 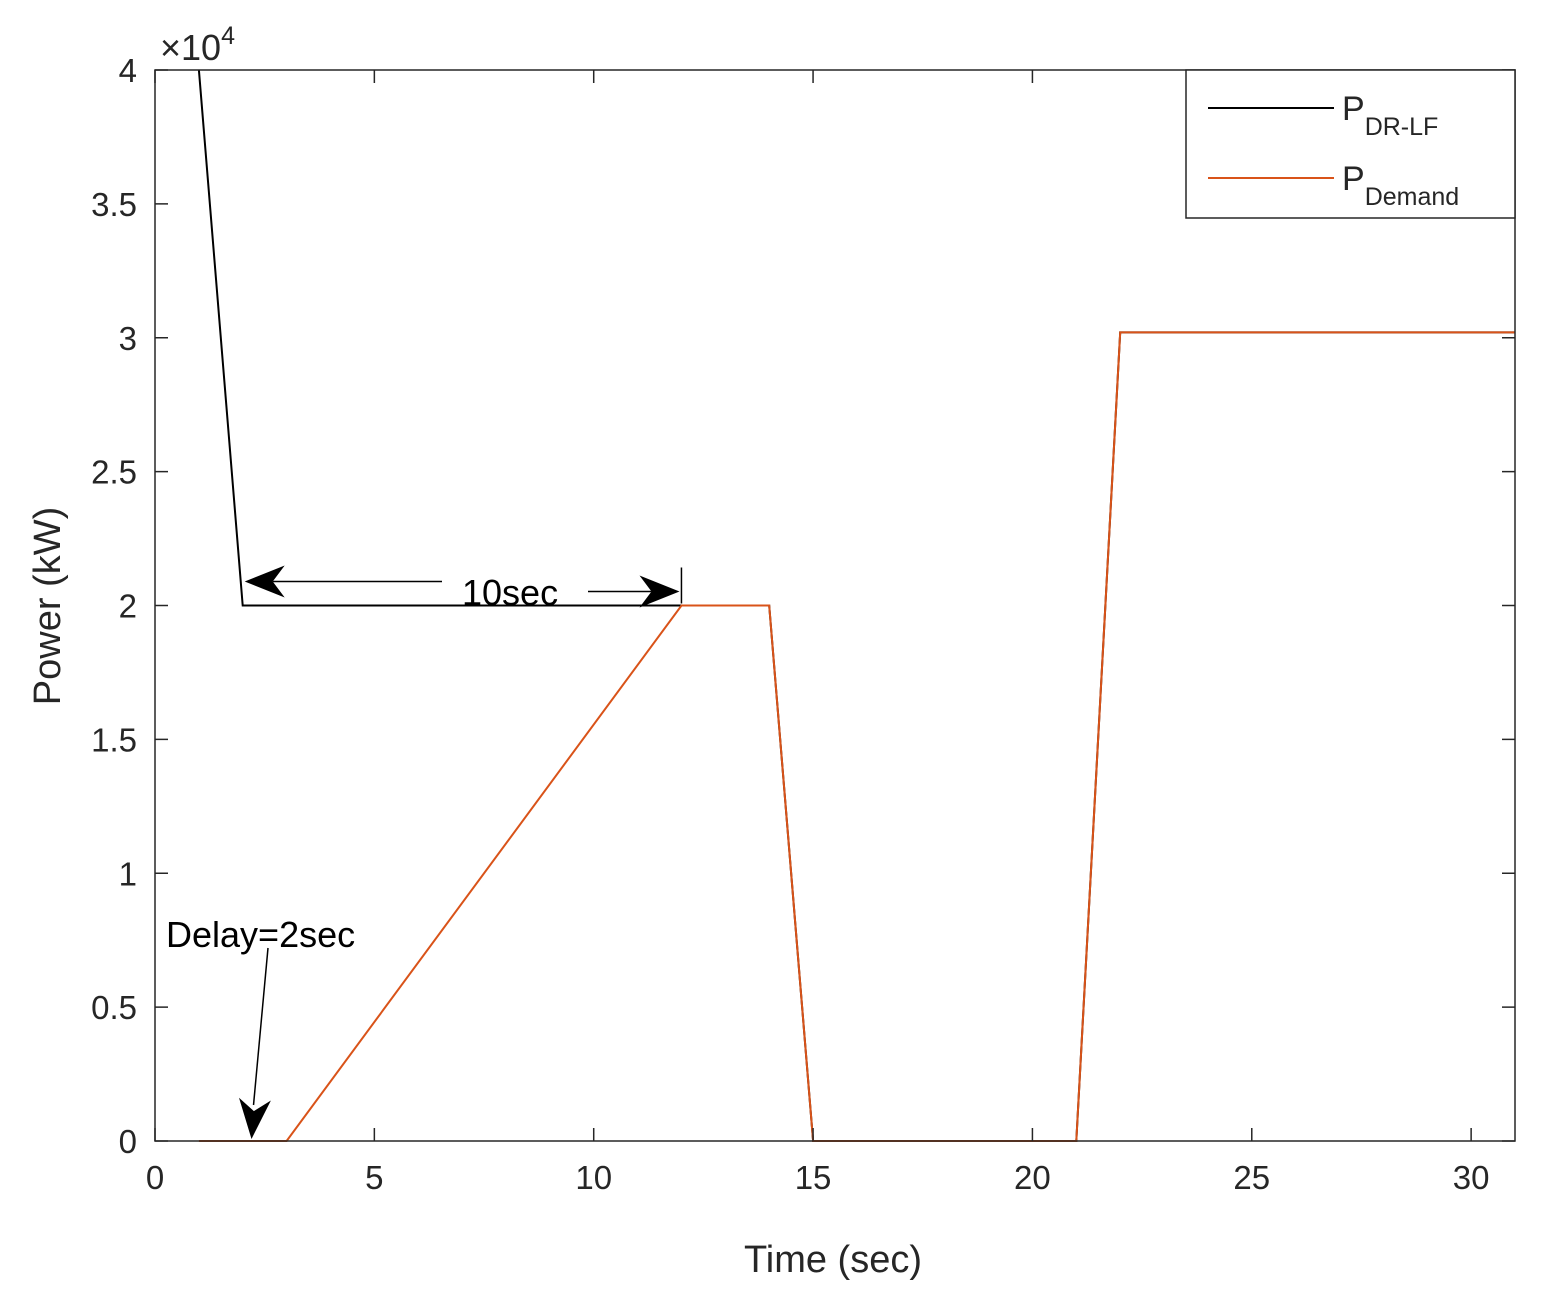 I want to click on legend-label-p-dr-lf: PDR-LF, so click(x=1390, y=115).